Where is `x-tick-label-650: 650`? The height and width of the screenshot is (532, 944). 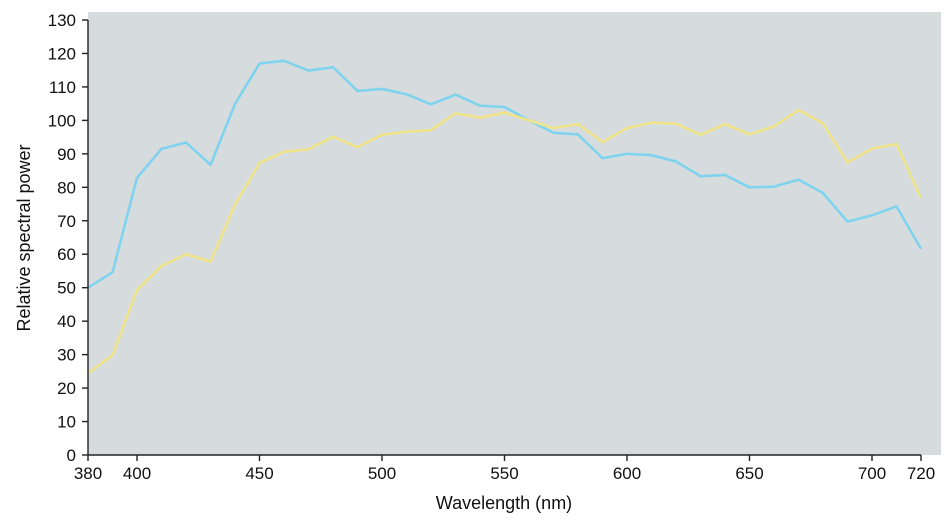 x-tick-label-650: 650 is located at coordinates (749, 473).